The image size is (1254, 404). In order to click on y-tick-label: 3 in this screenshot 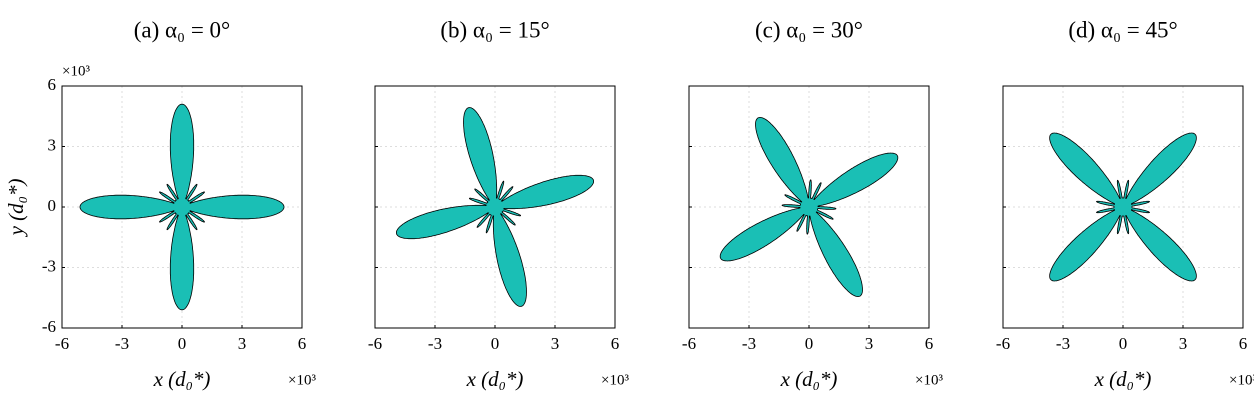, I will do `click(52, 144)`.